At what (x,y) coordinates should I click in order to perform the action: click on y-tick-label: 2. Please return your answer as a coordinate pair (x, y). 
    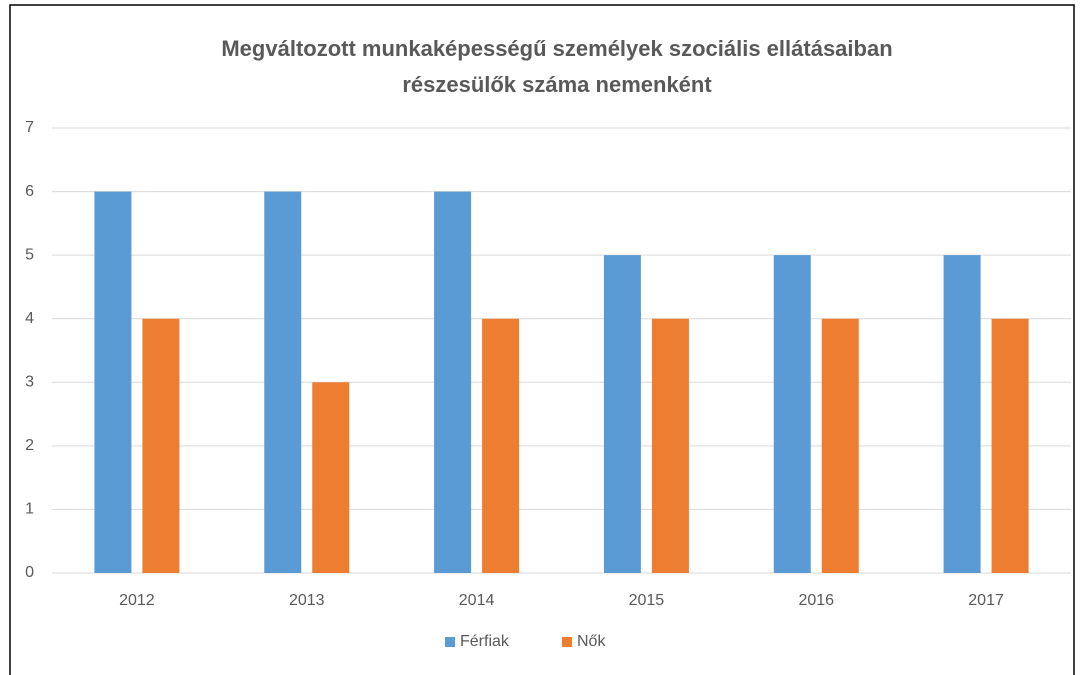
    Looking at the image, I should click on (29, 445).